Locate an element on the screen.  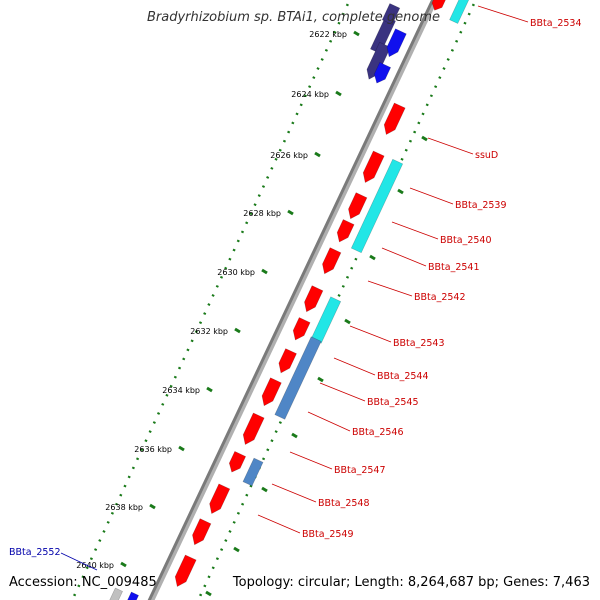
tick-label: 2640 kbp is located at coordinates (95, 565).